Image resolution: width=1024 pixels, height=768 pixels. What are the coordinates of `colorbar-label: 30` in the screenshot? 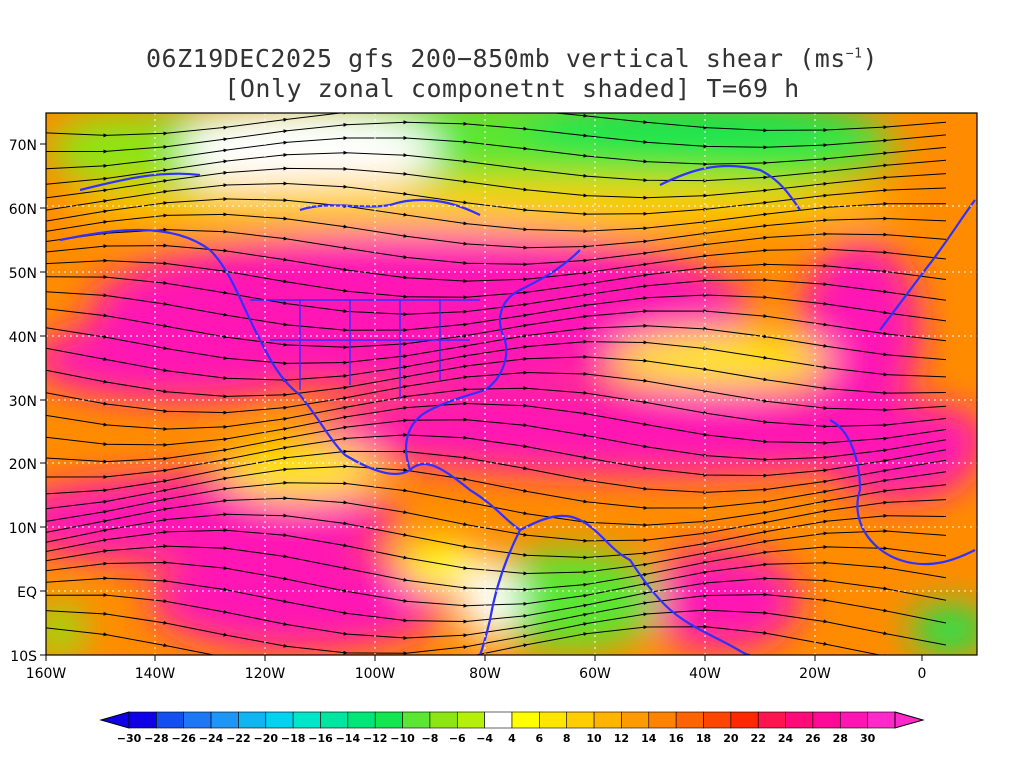 It's located at (868, 738).